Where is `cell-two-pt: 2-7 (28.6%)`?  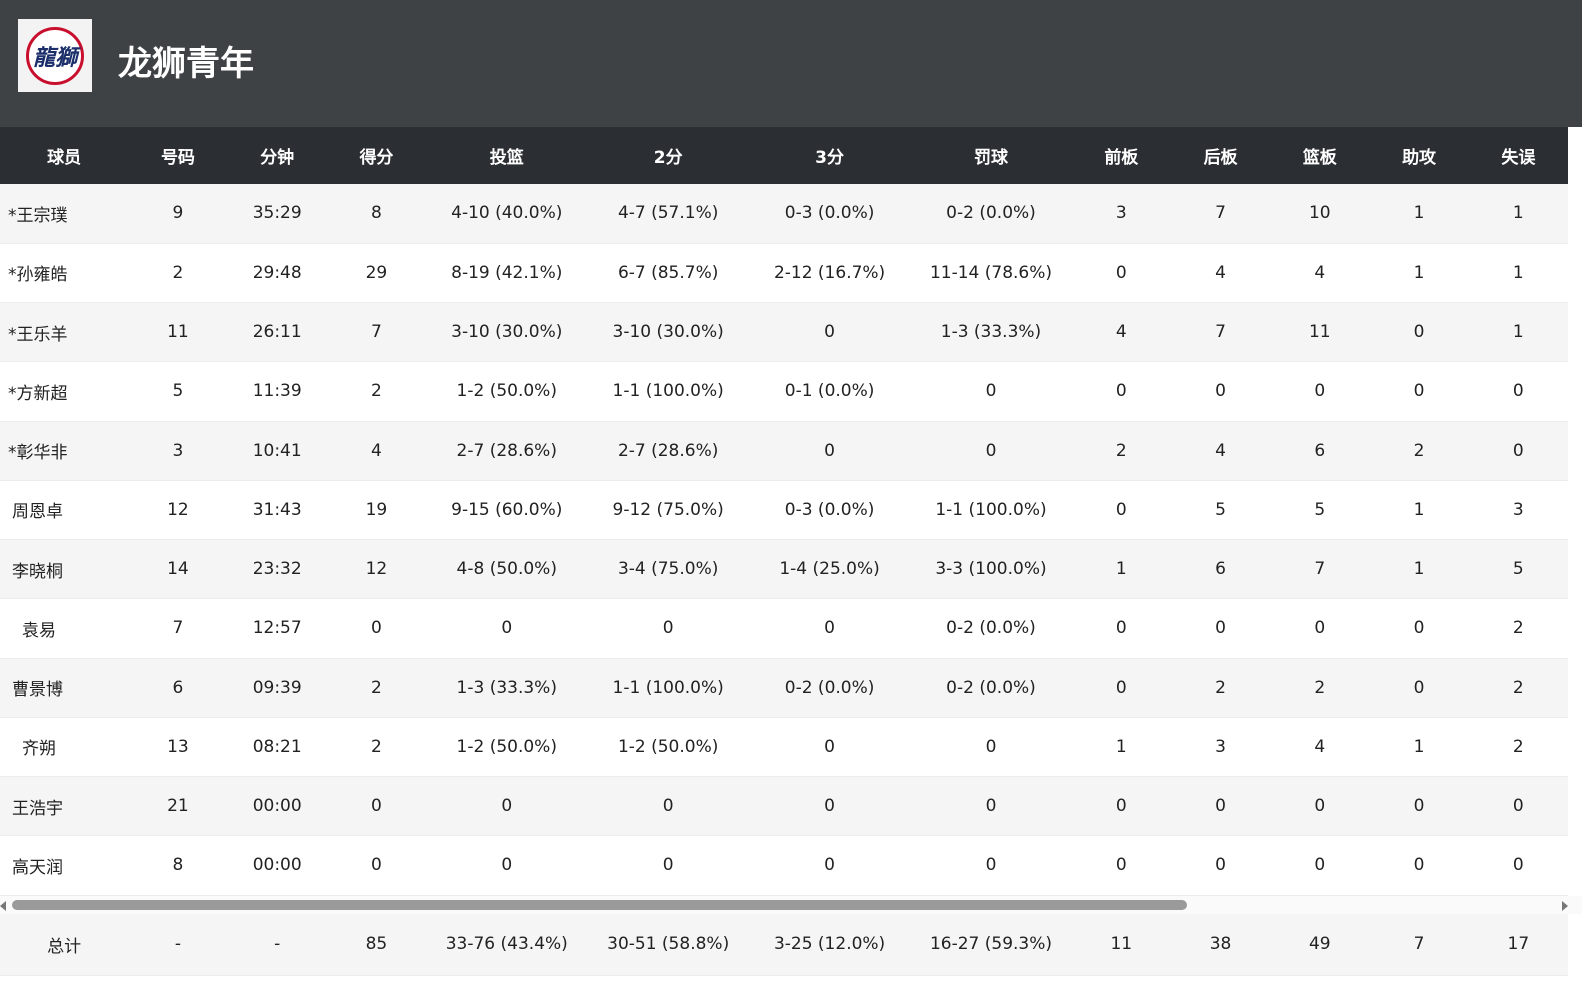 cell-two-pt: 2-7 (28.6%) is located at coordinates (668, 451).